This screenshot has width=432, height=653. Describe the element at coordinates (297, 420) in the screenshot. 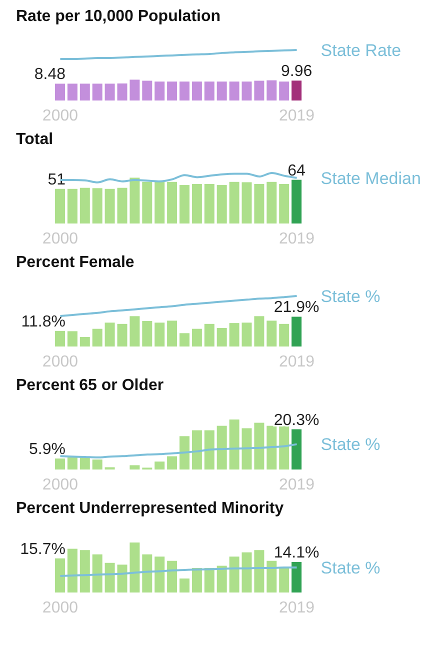

I see `data-label: 20.3%` at that location.